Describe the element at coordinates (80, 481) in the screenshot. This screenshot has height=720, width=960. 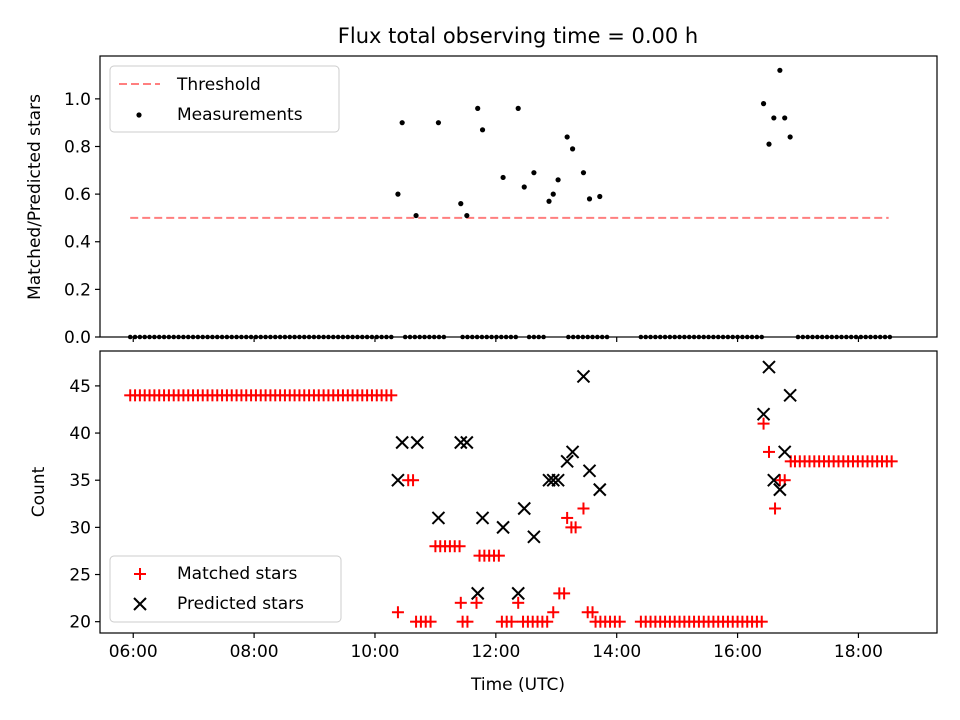
I see `bottom-y-tick-label: 35` at that location.